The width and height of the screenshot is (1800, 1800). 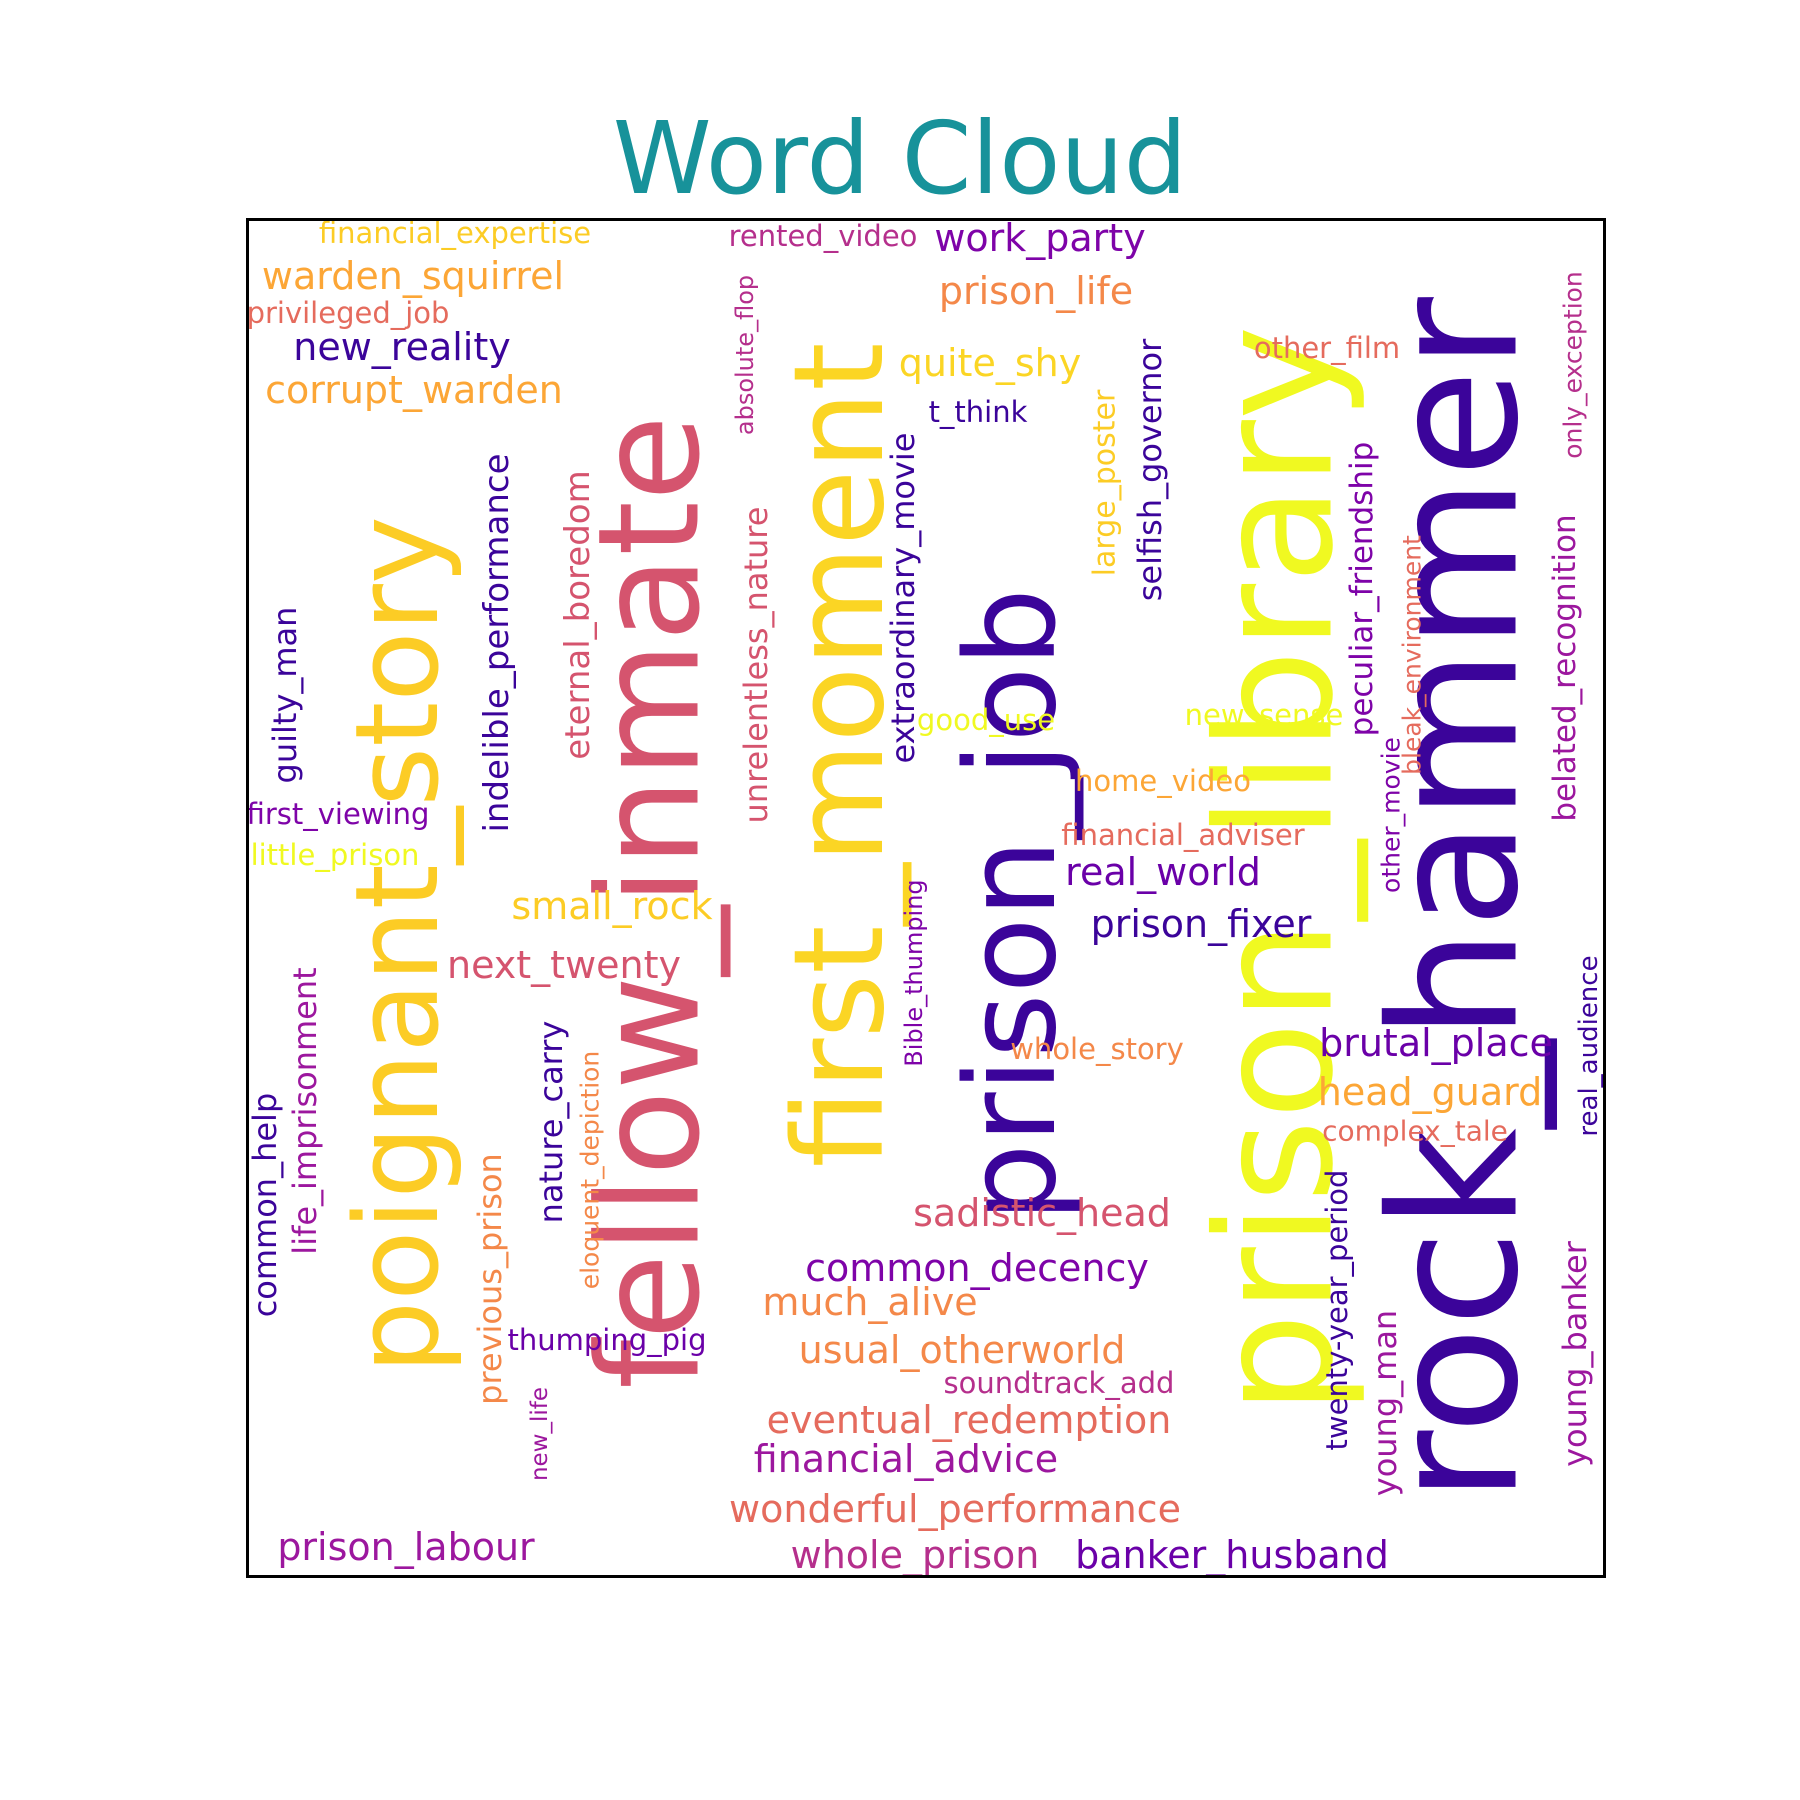 What do you see at coordinates (900, 158) in the screenshot?
I see `page-title: Word Cloud` at bounding box center [900, 158].